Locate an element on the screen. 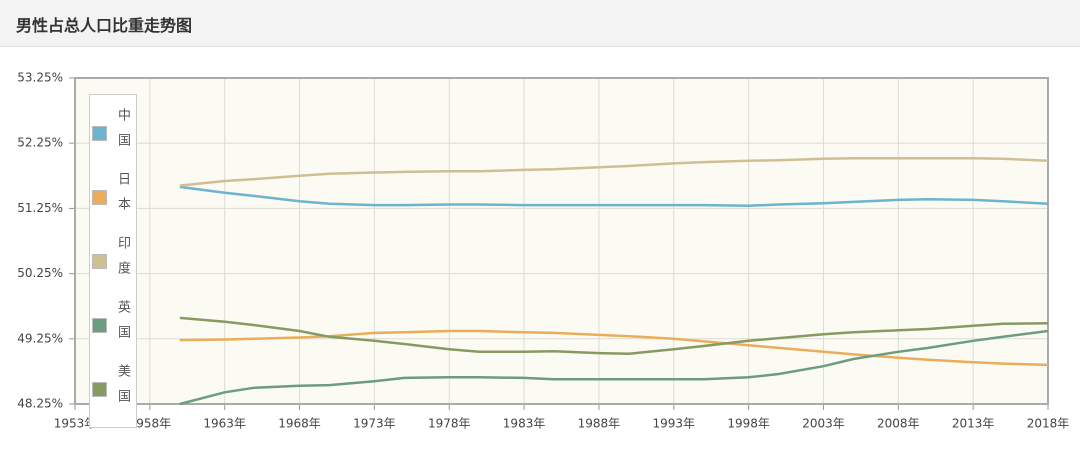  legend-label: 印度 is located at coordinates (122, 261).